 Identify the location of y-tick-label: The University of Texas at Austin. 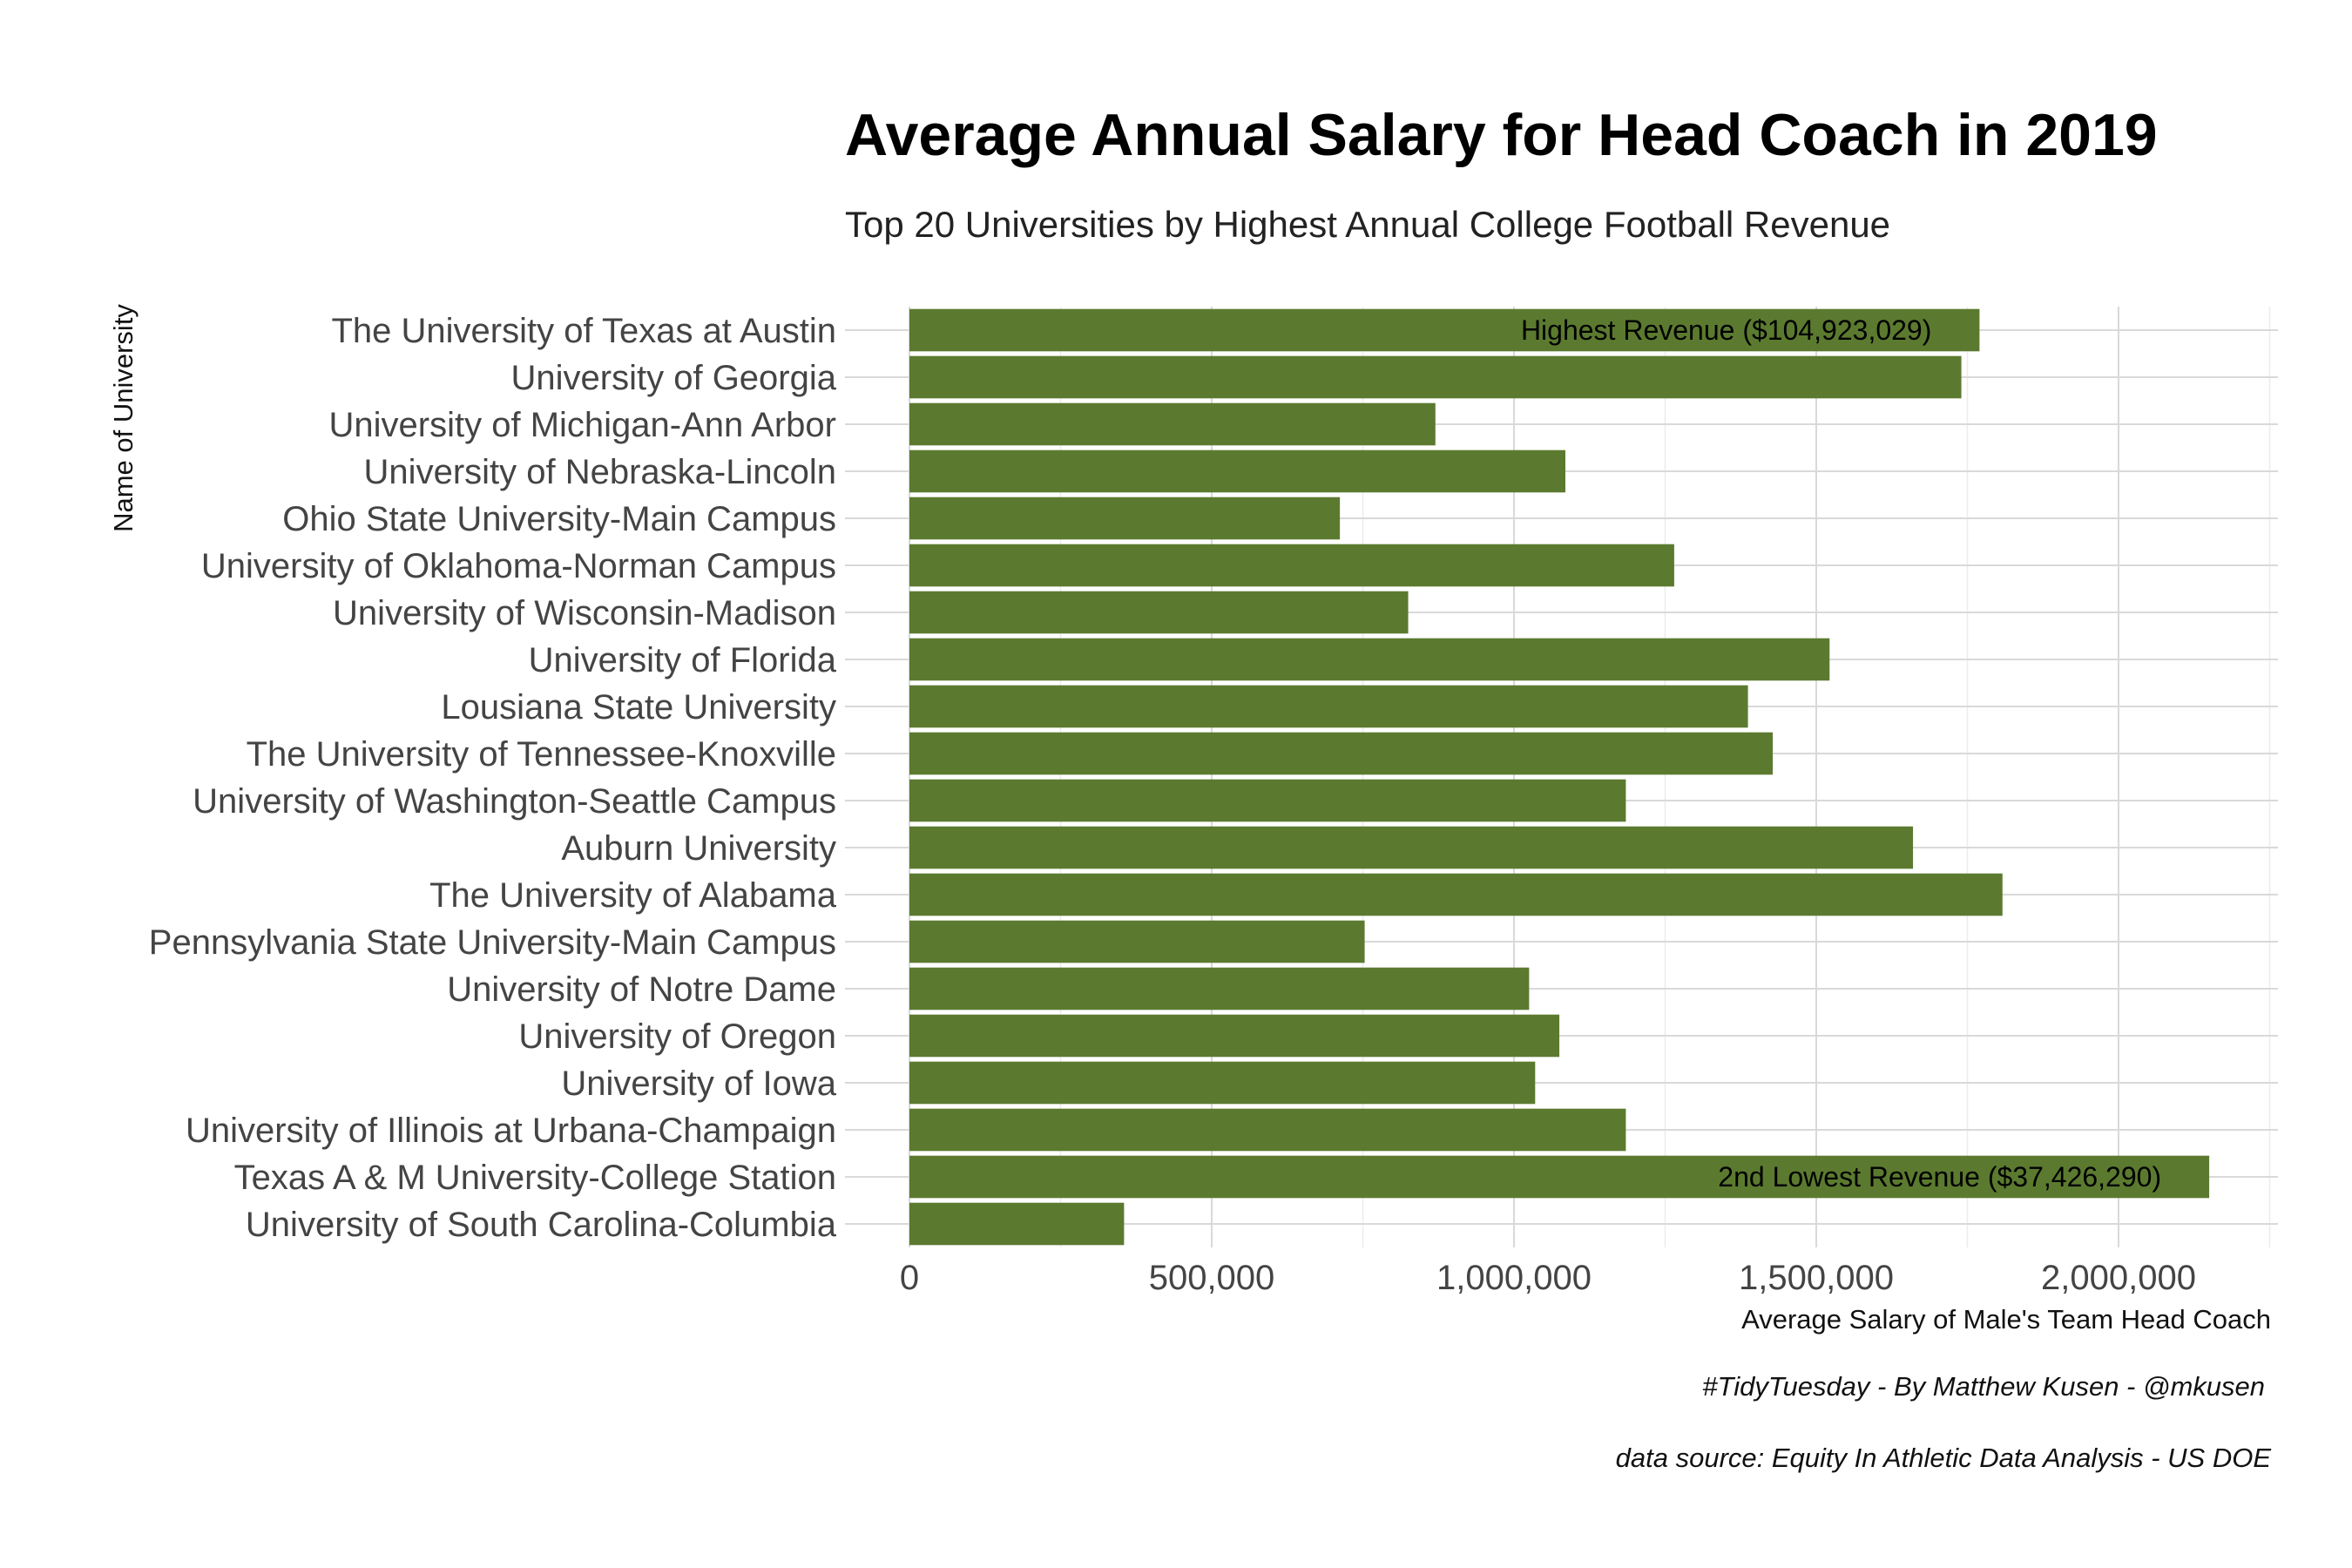
(583, 331).